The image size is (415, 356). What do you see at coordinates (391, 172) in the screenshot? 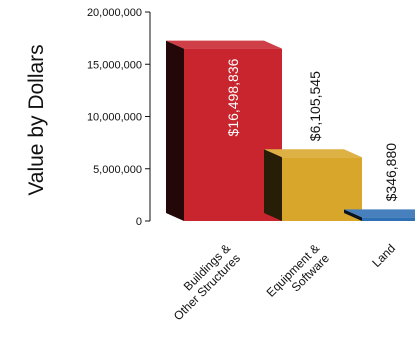
I see `data-label: $346,880` at bounding box center [391, 172].